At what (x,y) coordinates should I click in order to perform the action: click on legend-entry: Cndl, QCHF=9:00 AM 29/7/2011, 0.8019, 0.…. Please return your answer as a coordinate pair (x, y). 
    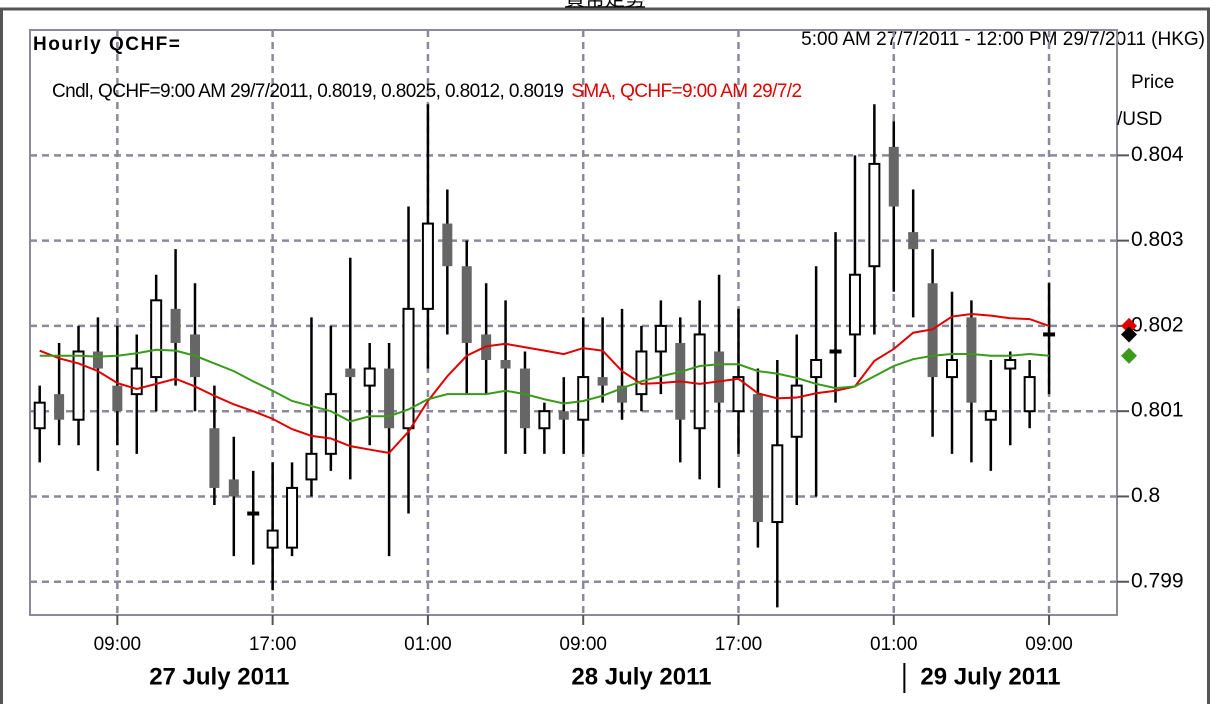
    Looking at the image, I should click on (307, 91).